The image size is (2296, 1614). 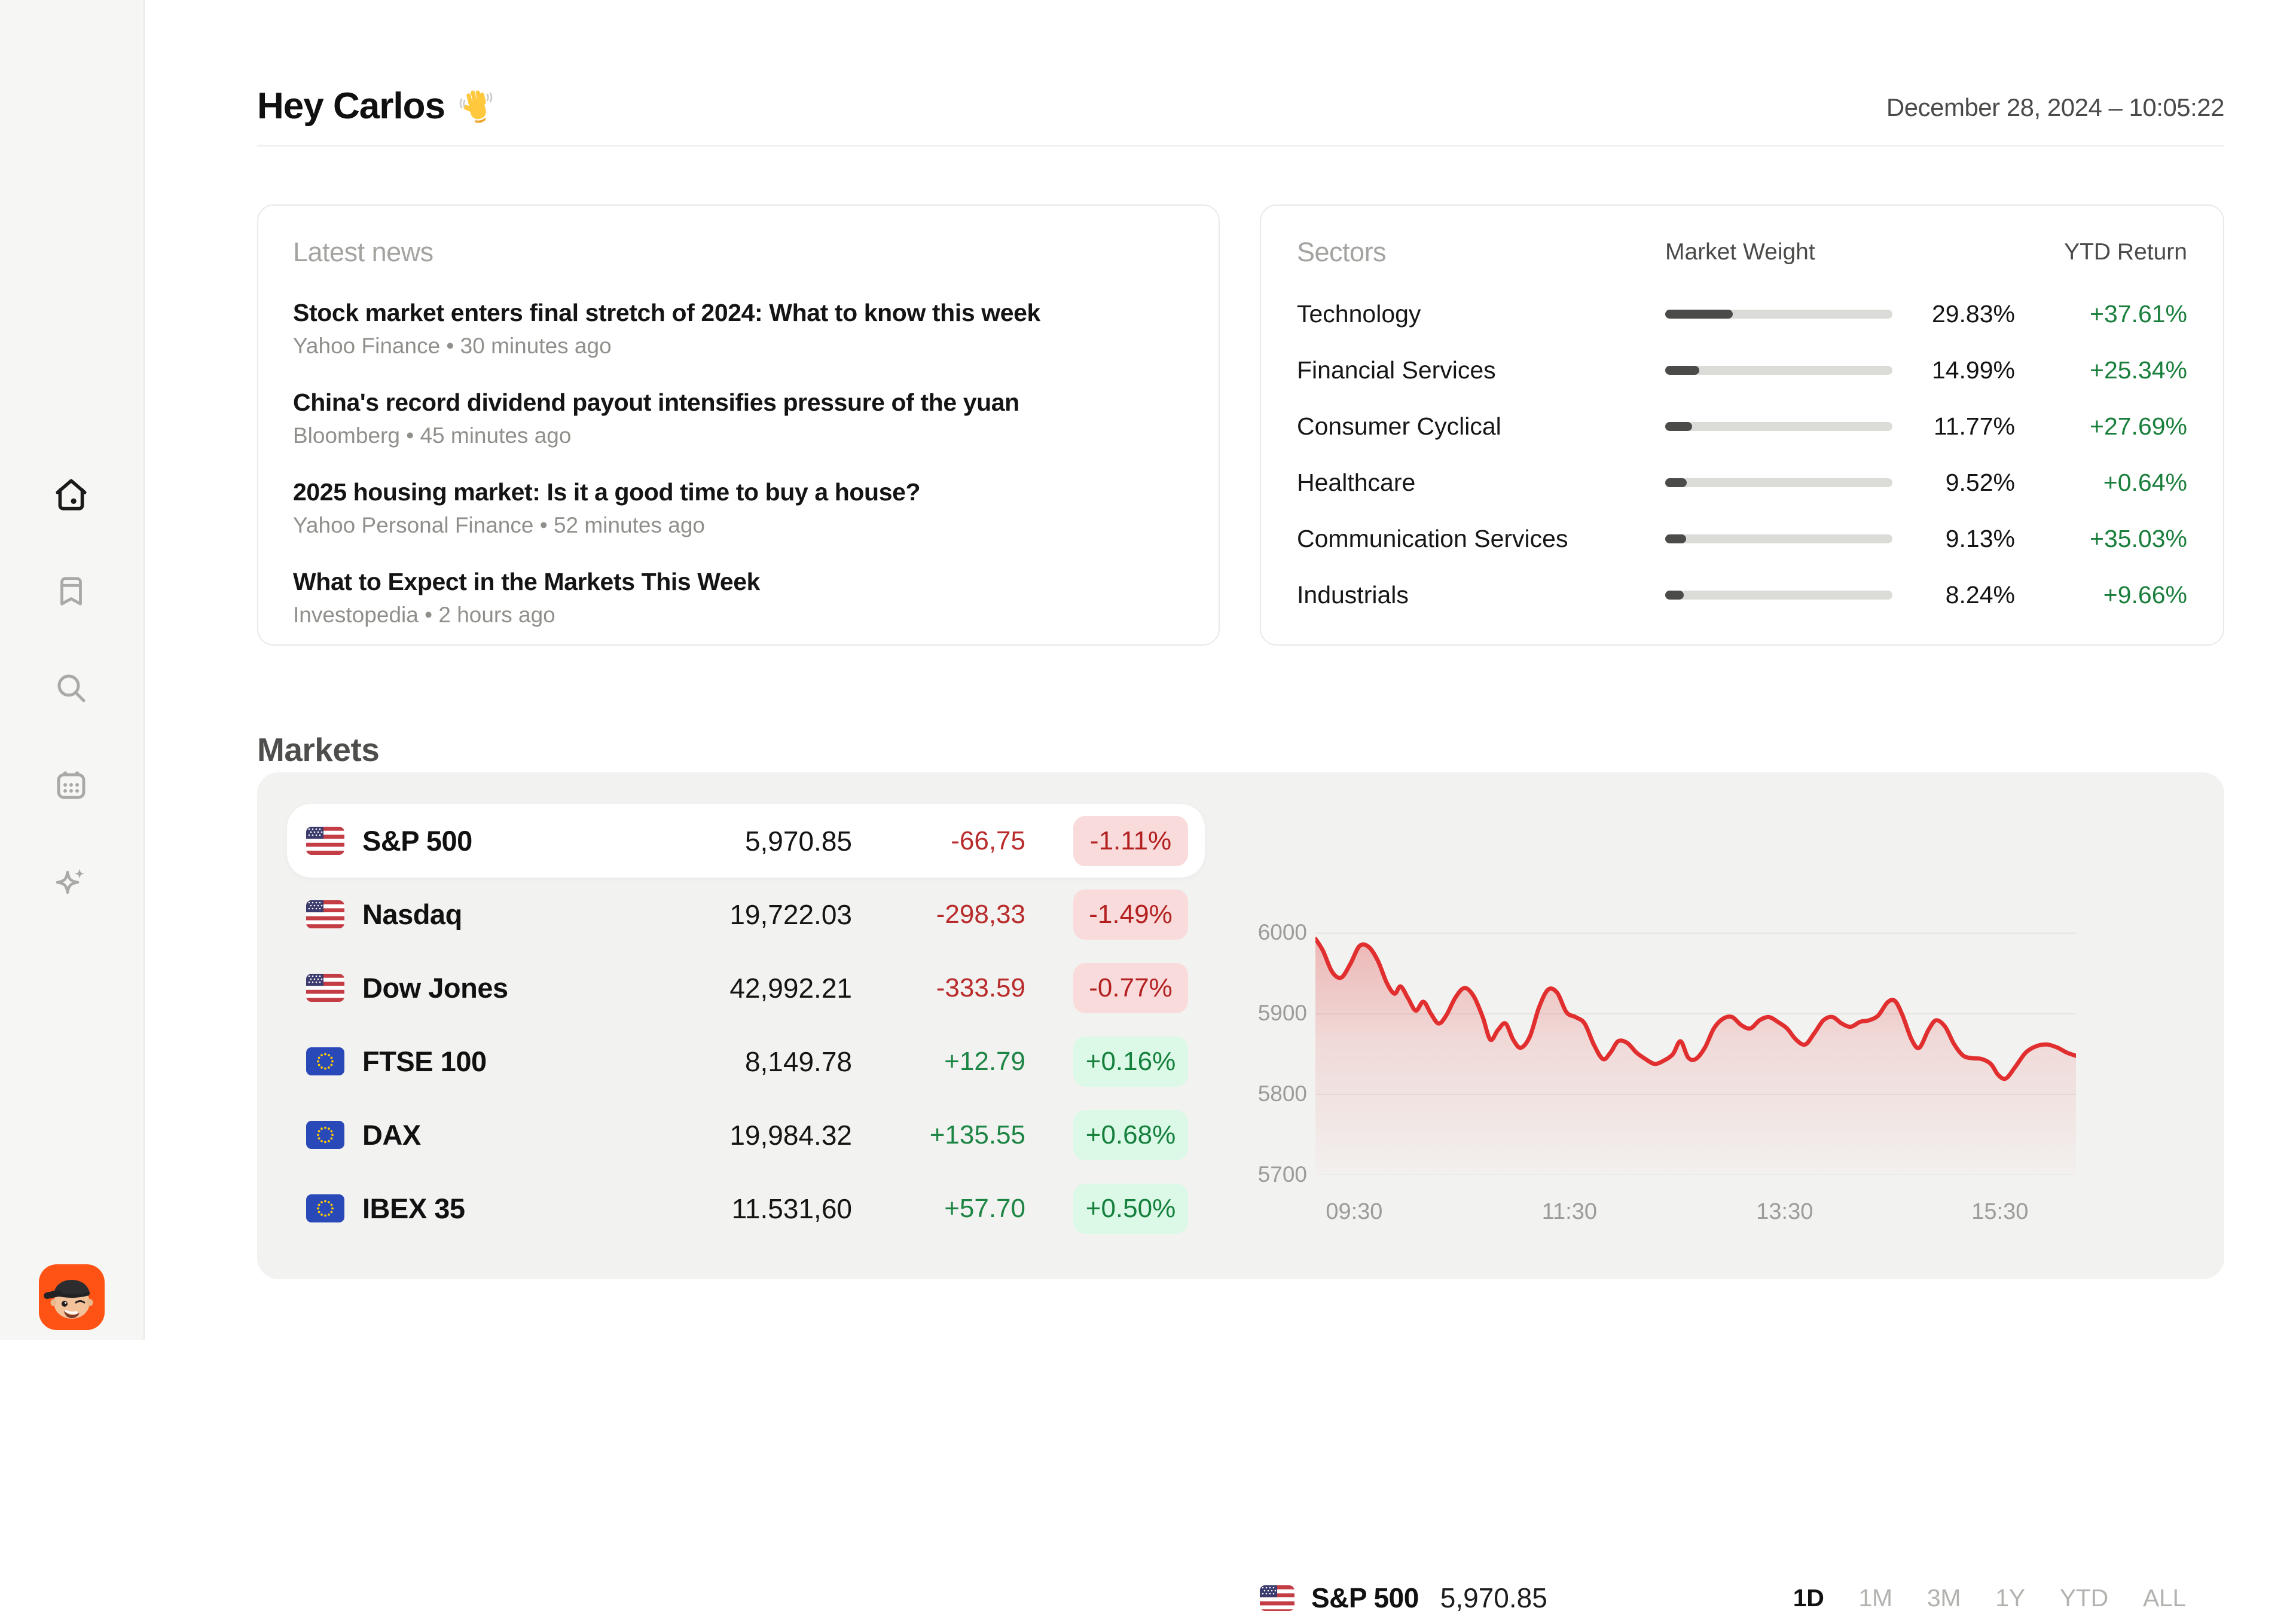 I want to click on y-axis-label: 5700, so click(x=1282, y=1174).